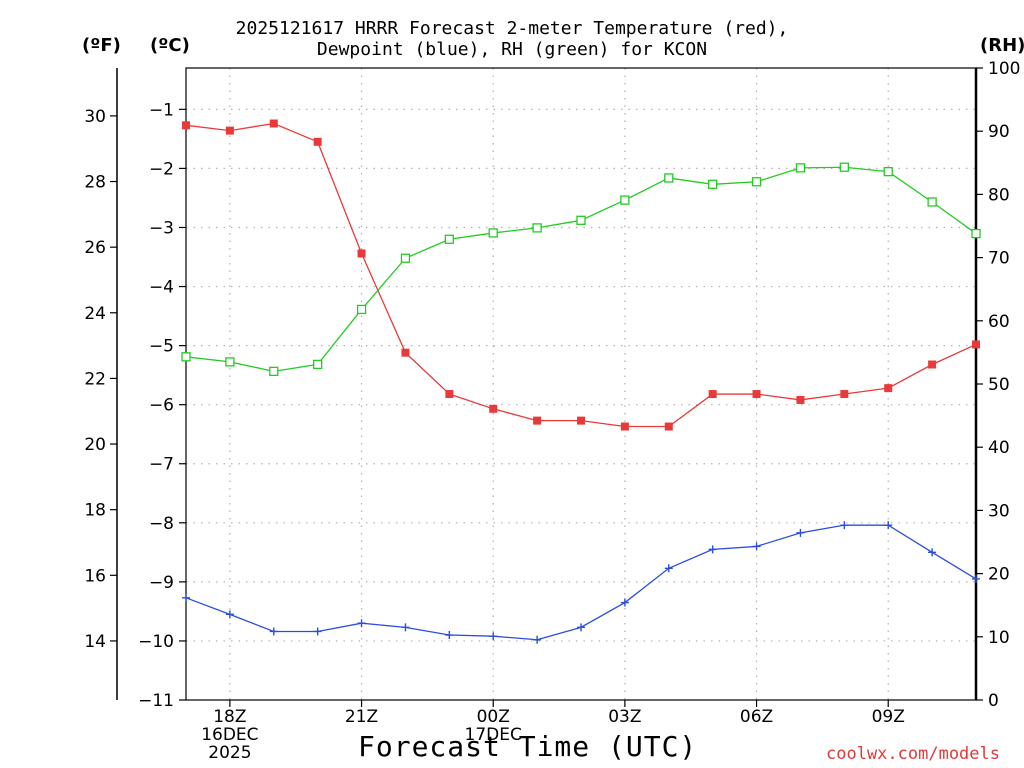 The width and height of the screenshot is (1024, 768). Describe the element at coordinates (999, 322) in the screenshot. I see `rh-tick-label: 60` at that location.